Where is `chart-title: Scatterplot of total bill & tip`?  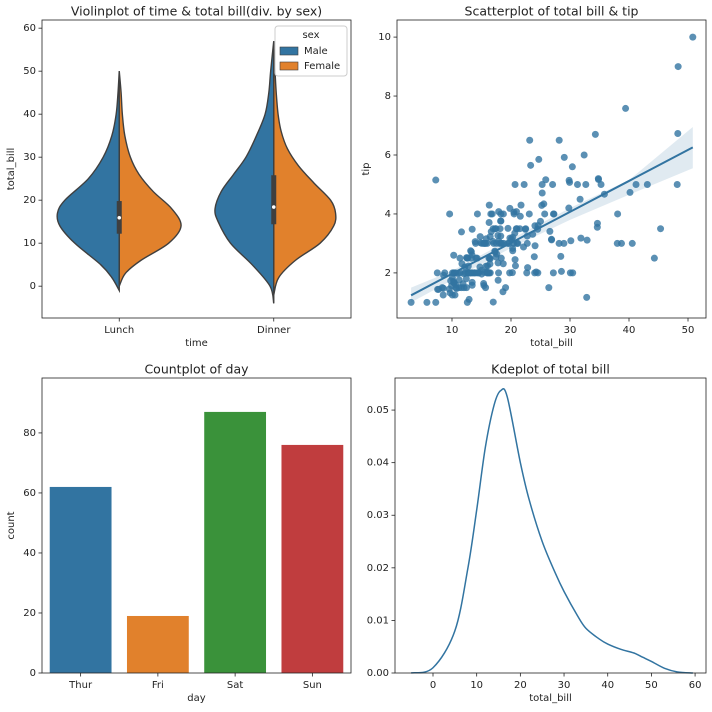
chart-title: Scatterplot of total bill & tip is located at coordinates (552, 11).